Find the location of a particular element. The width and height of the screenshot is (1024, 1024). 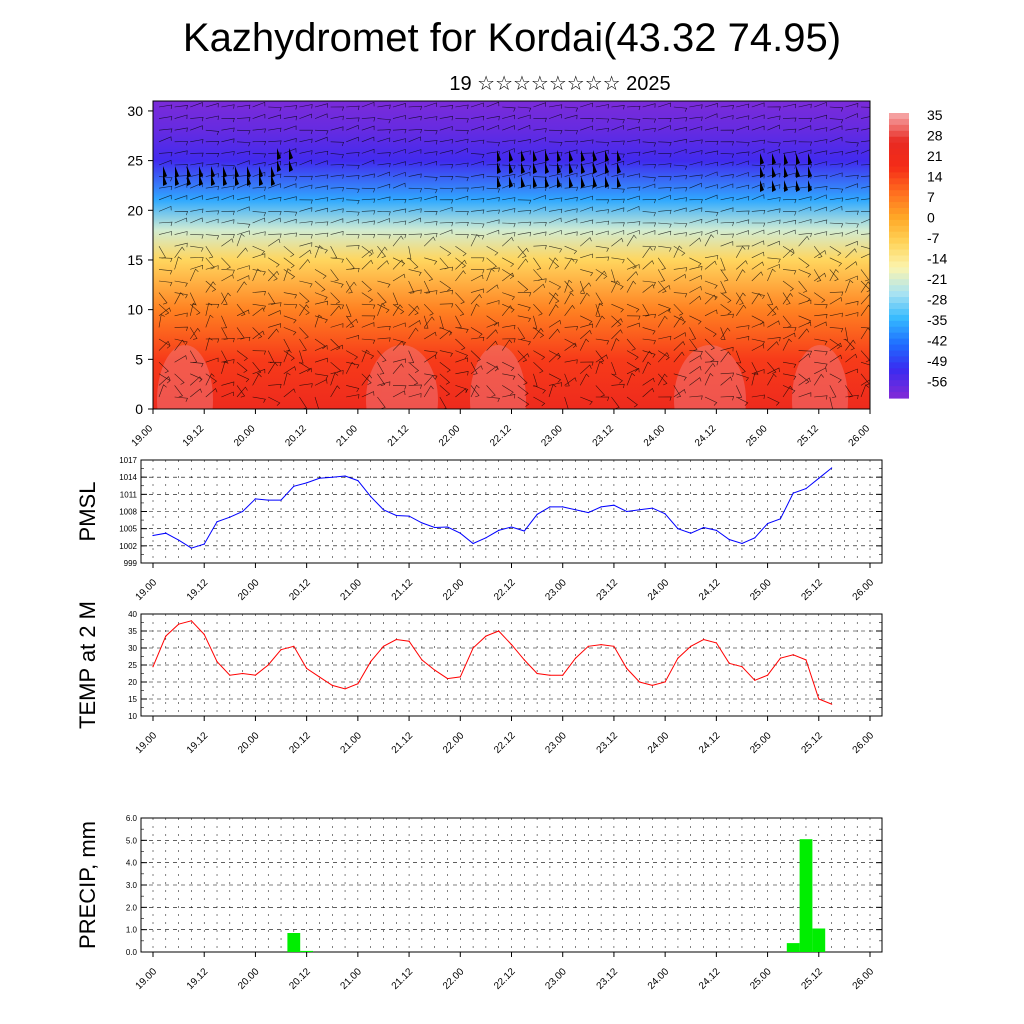

colorbar-label: -56 is located at coordinates (937, 382).